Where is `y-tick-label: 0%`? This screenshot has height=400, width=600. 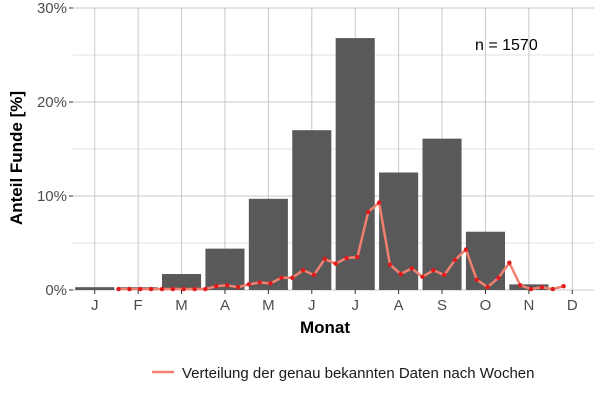 y-tick-label: 0% is located at coordinates (56, 290).